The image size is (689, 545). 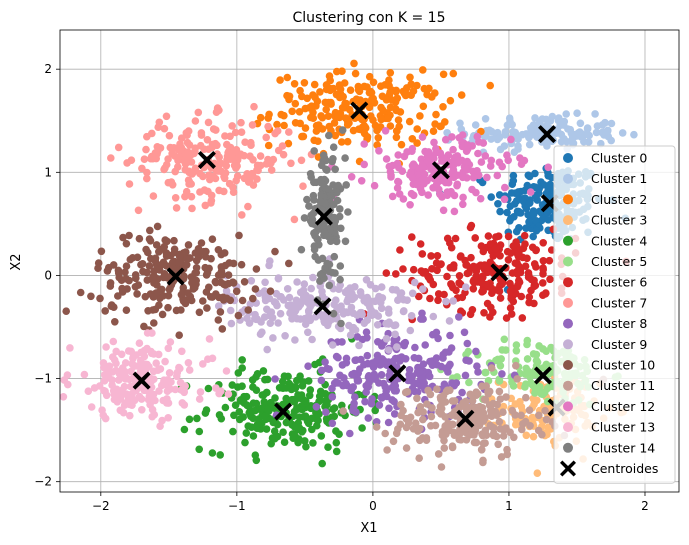 What do you see at coordinates (48, 172) in the screenshot?
I see `y-tick-label: 1` at bounding box center [48, 172].